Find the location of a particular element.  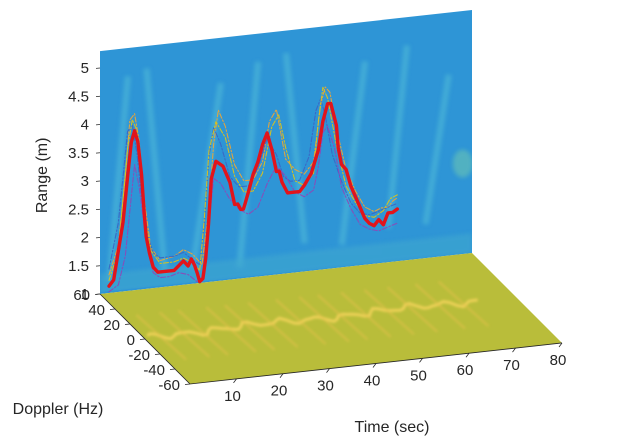

range-tick-label: 3.5 is located at coordinates (78, 153).